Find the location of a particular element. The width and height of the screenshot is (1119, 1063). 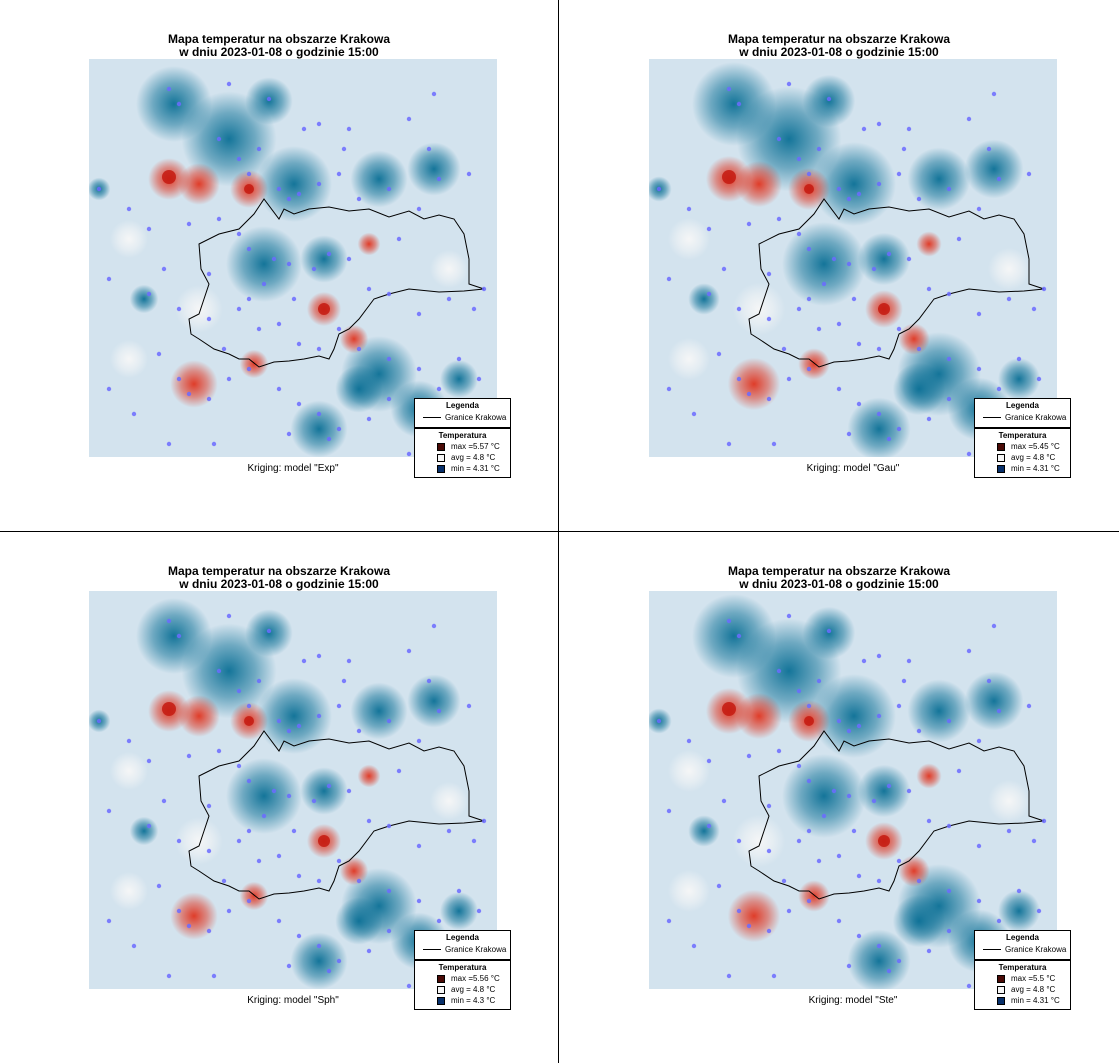

max-value: 5.45 °C is located at coordinates (1046, 446).